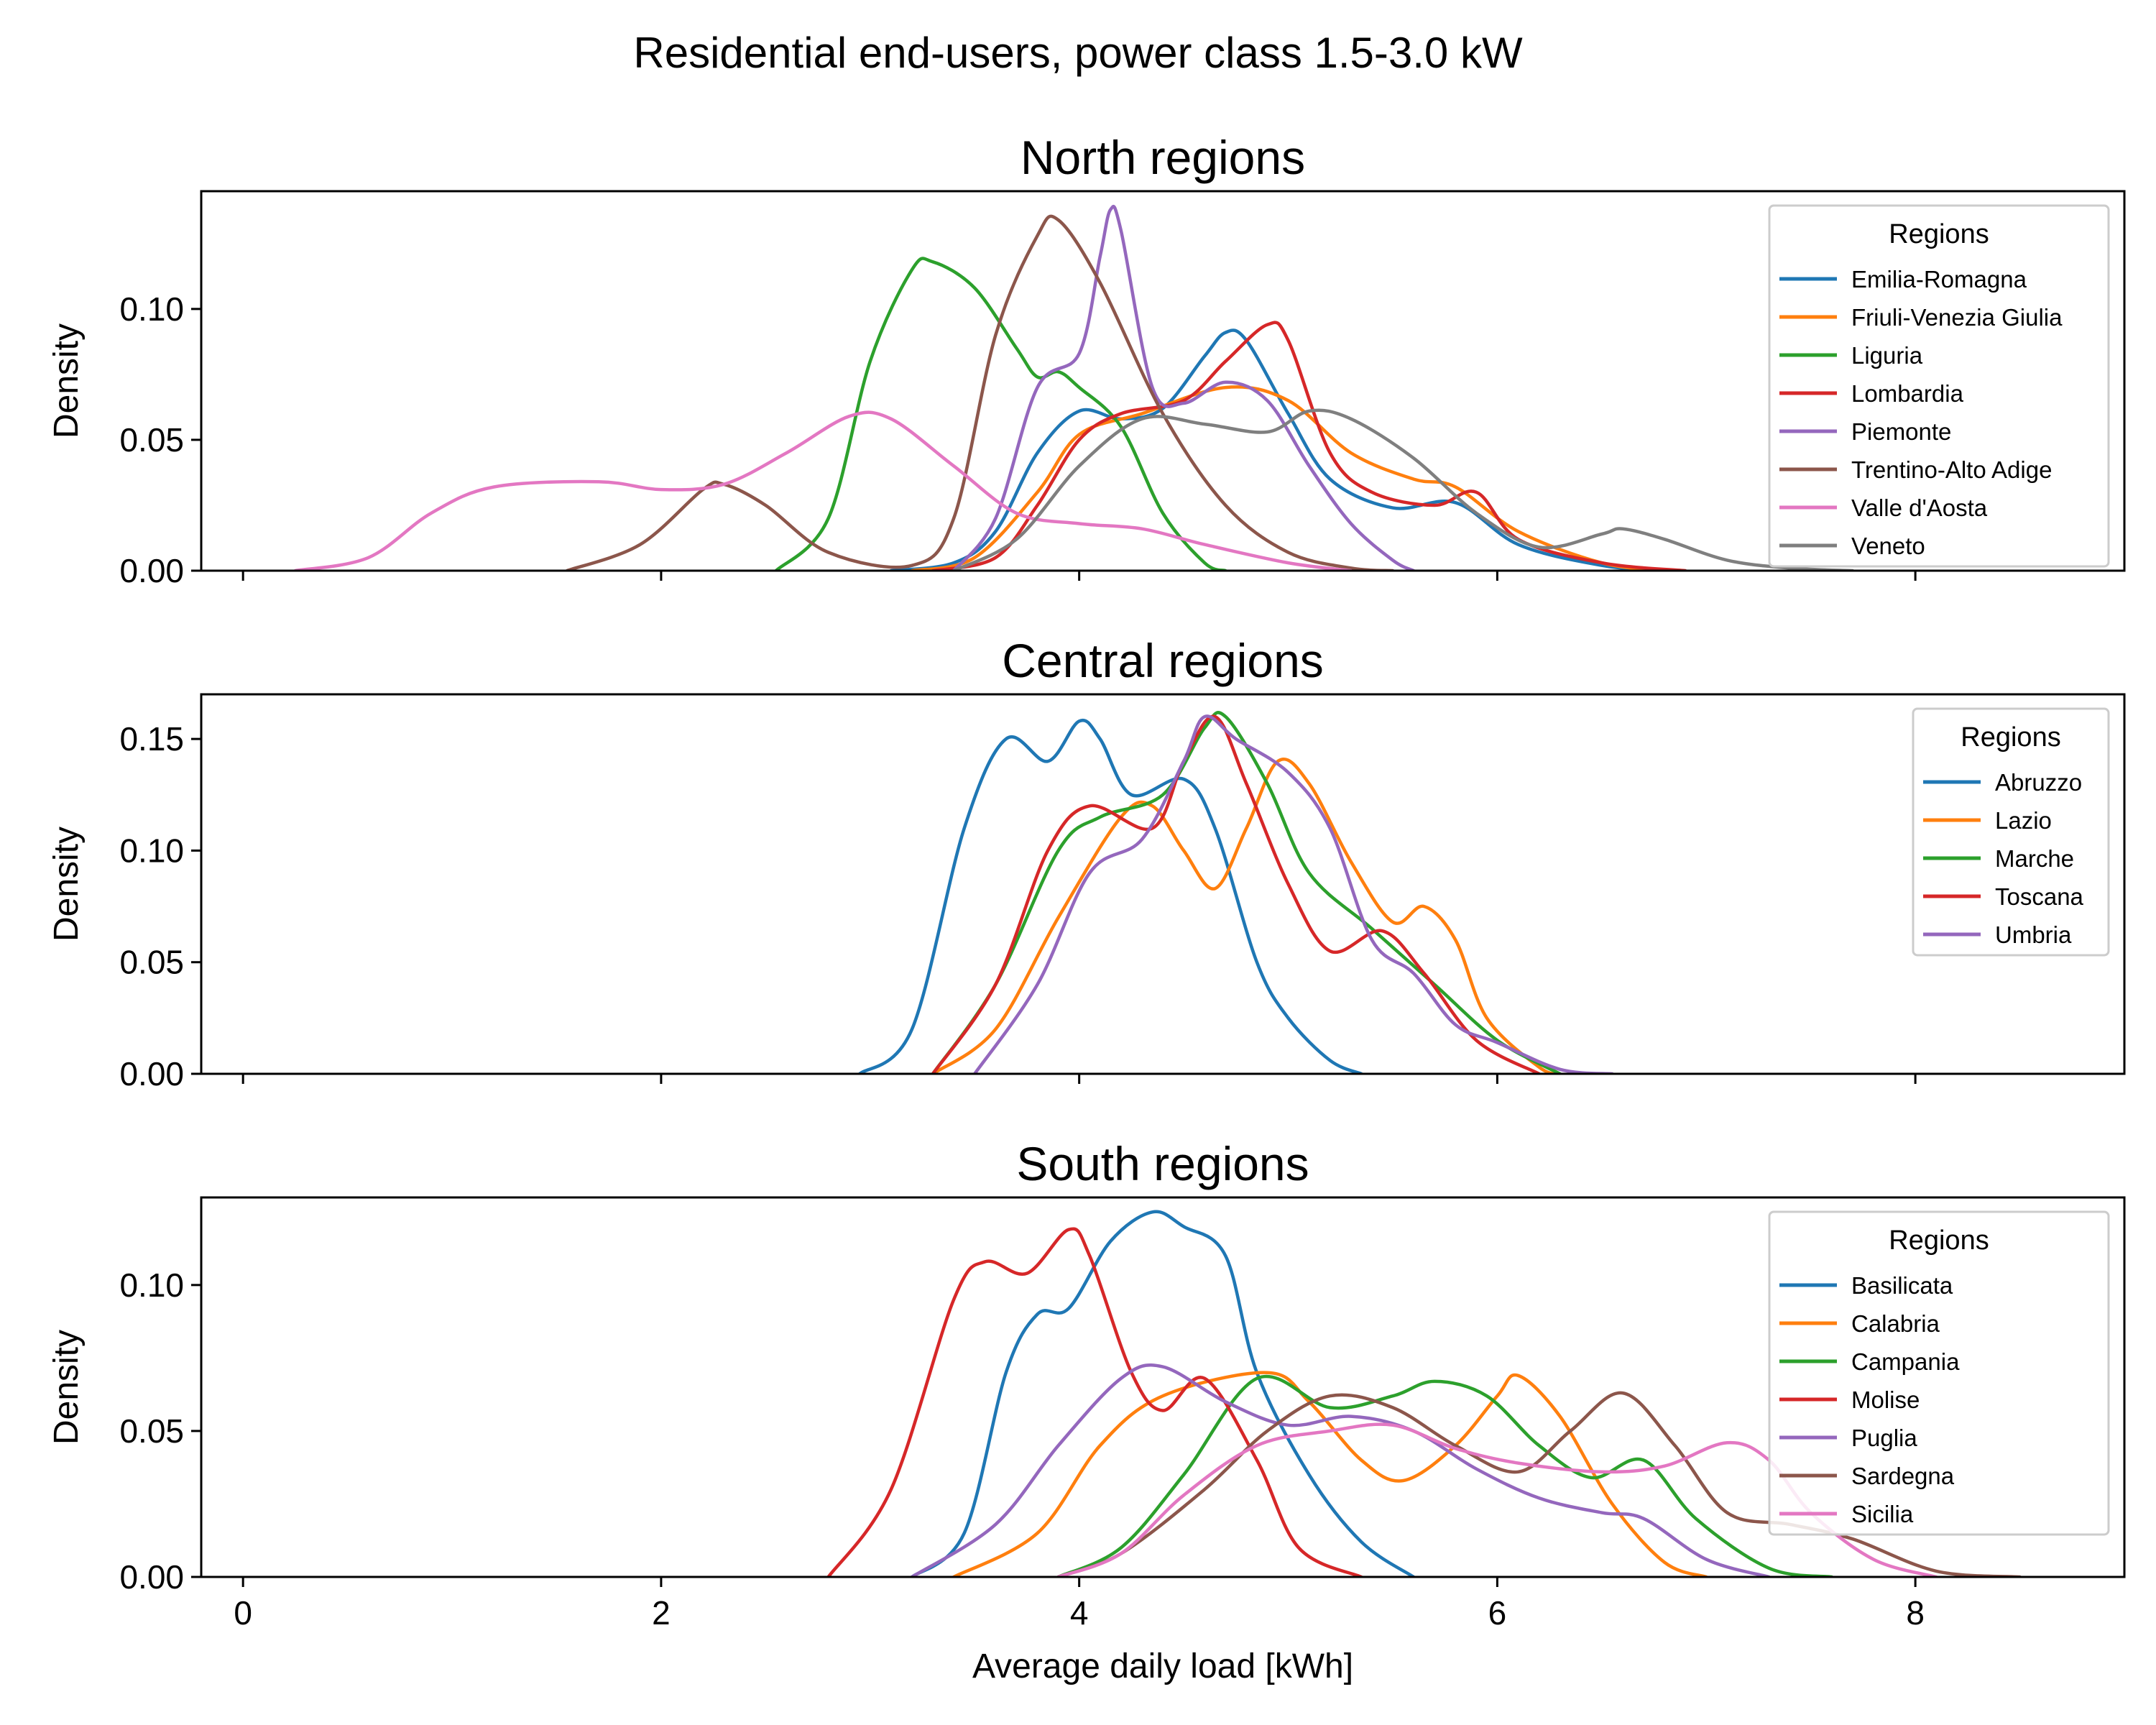 This screenshot has height=1725, width=2156. Describe the element at coordinates (2038, 782) in the screenshot. I see `legend-label: Abruzzo` at that location.